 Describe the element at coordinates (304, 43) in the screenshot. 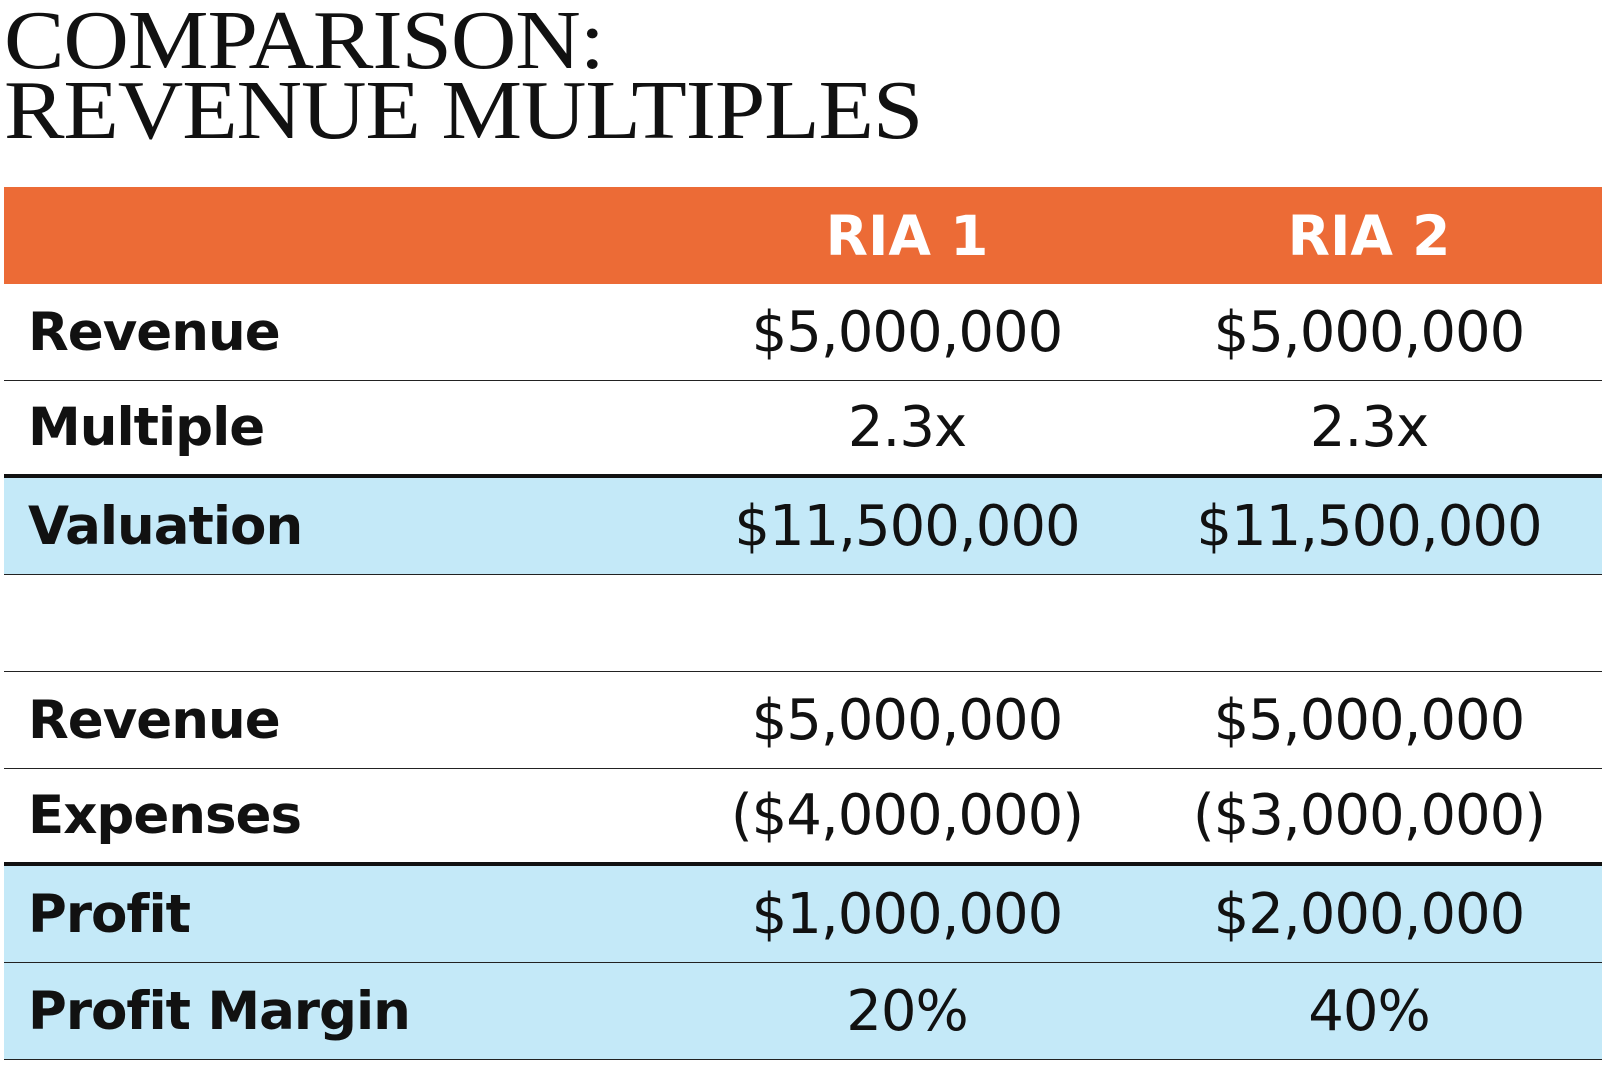

I see `title-line-1: COMPARISON:` at that location.